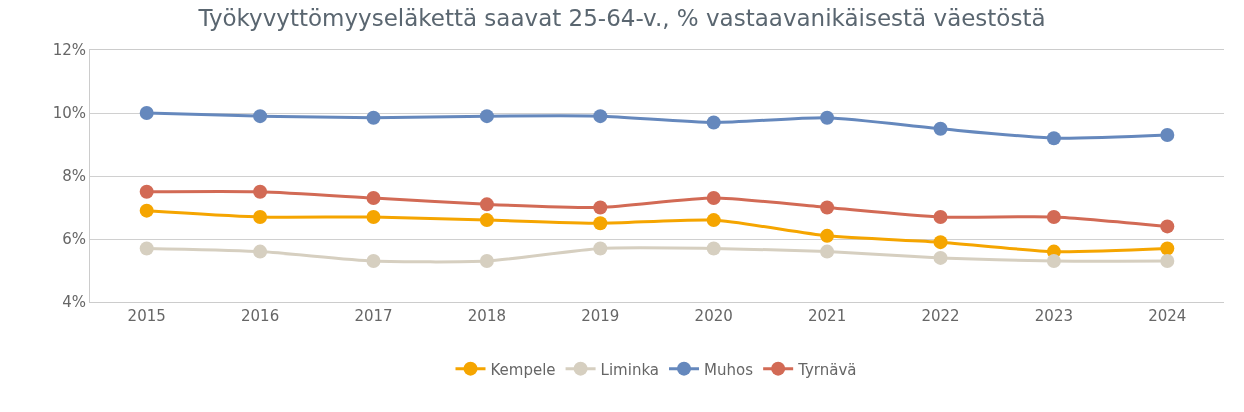  What do you see at coordinates (827, 369) in the screenshot?
I see `legend-label: Tyrnävä` at bounding box center [827, 369].